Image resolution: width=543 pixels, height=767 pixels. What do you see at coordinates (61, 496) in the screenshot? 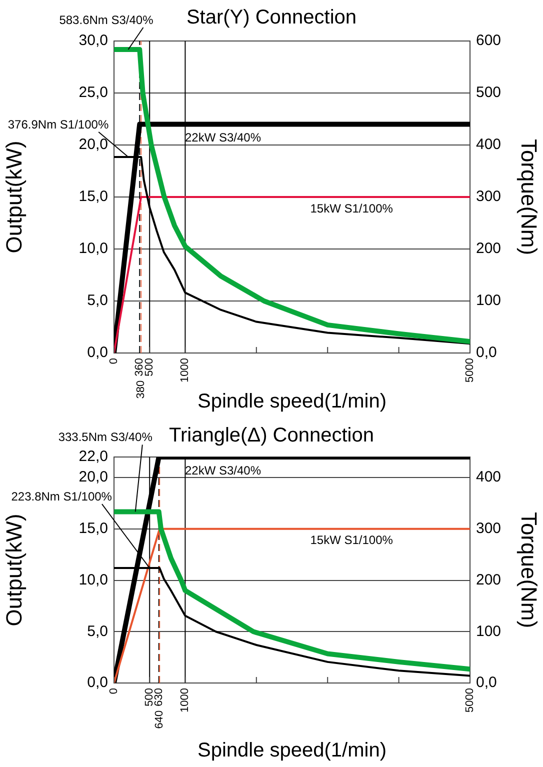
I see `text: 223.8Nm S1/100%` at bounding box center [61, 496].